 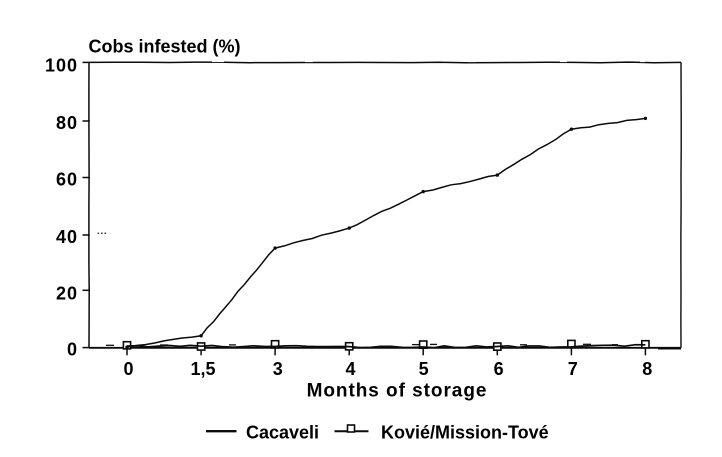 I want to click on svg-text: 3, so click(x=278, y=369).